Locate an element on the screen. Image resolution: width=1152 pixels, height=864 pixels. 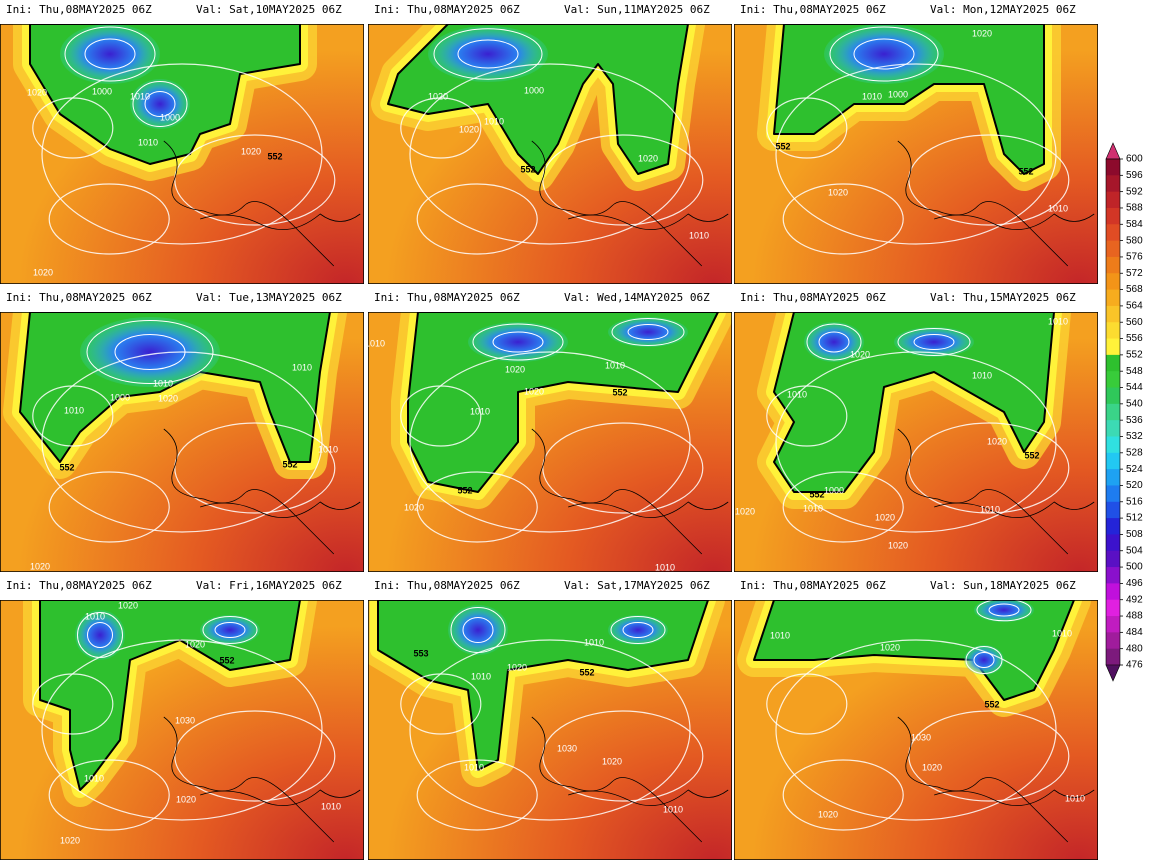
colorbar-label: 528 is located at coordinates (1134, 452).